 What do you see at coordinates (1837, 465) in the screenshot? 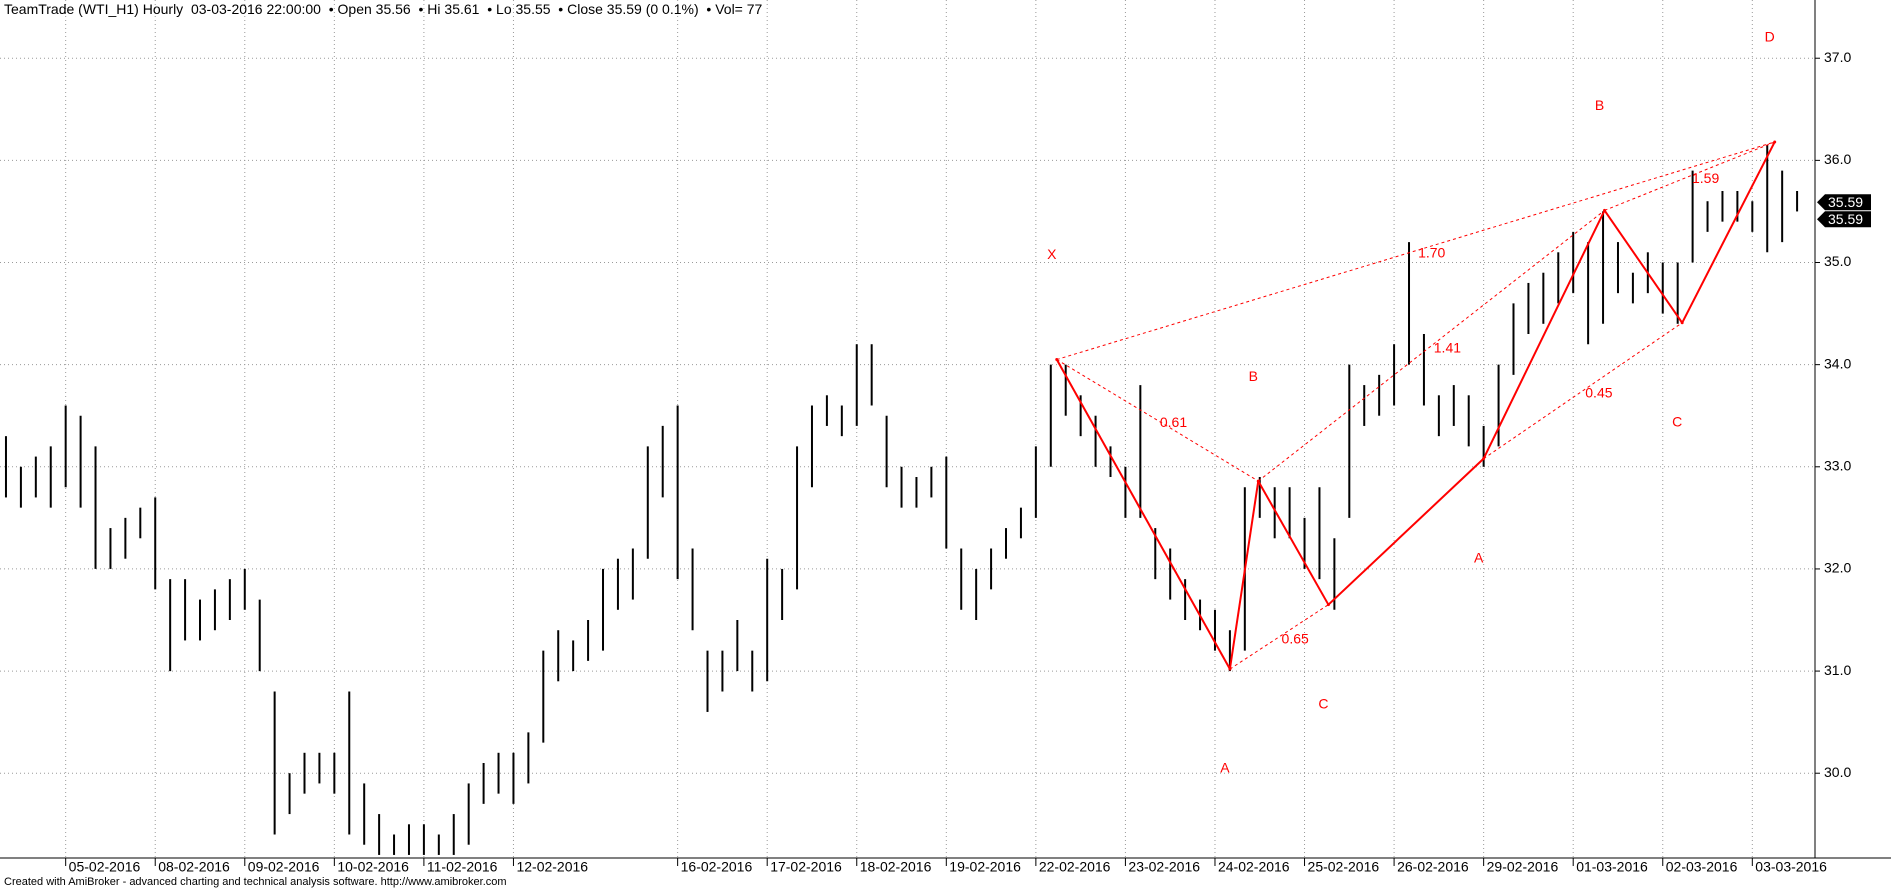
I see `y-tick-label: 33.0` at bounding box center [1837, 465].